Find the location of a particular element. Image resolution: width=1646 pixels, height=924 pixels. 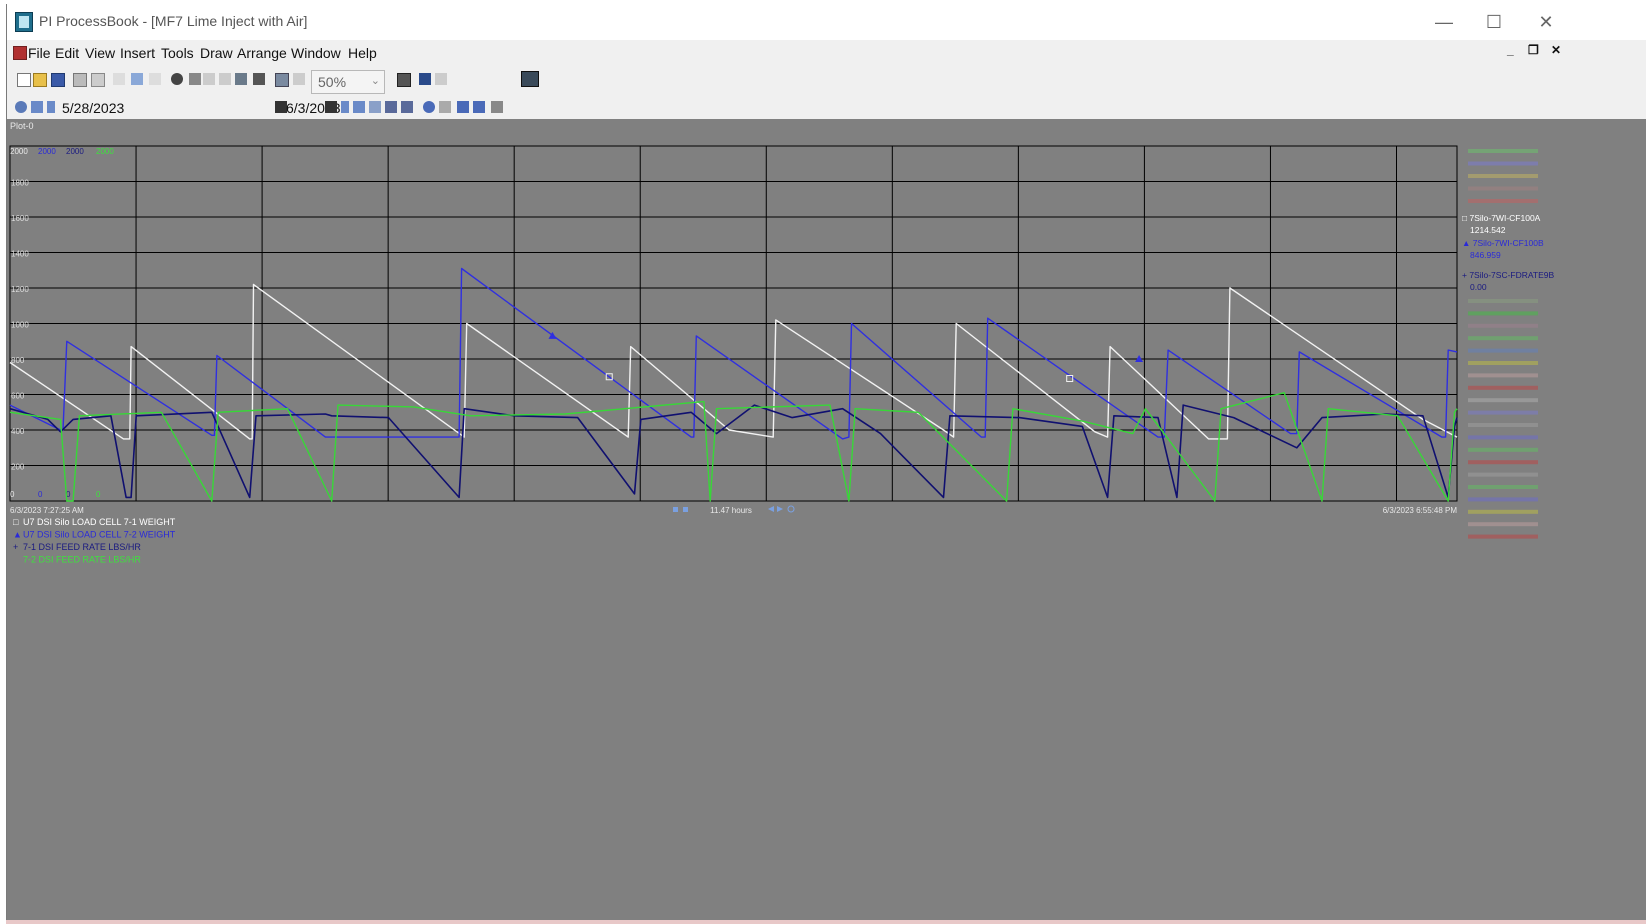

document-icon is located at coordinates (20, 53).